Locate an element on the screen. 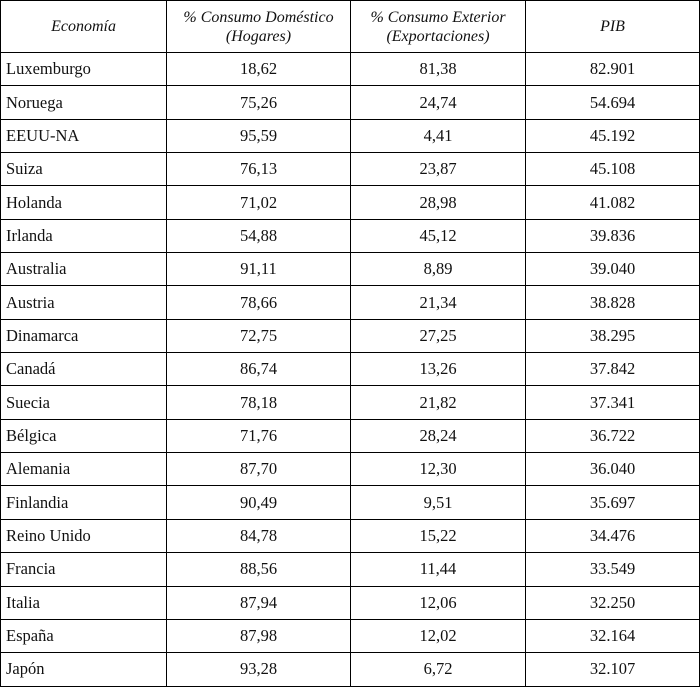 Image resolution: width=700 pixels, height=688 pixels. cell-pib: 33.549 is located at coordinates (612, 569).